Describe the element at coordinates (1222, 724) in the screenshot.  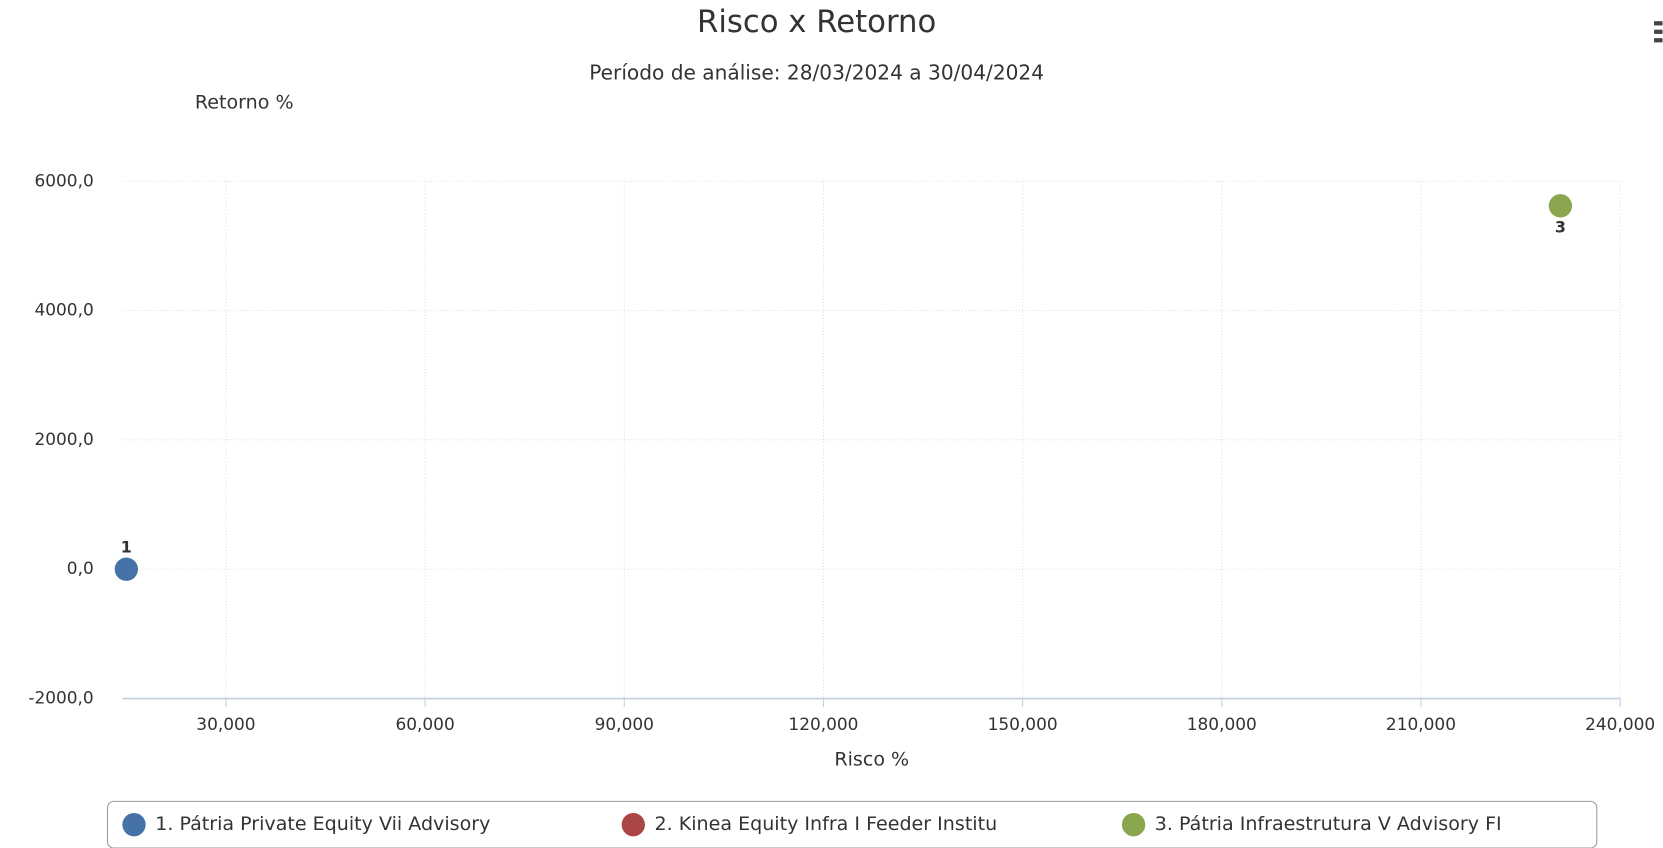
I see `x-tick-label: 180,000` at that location.